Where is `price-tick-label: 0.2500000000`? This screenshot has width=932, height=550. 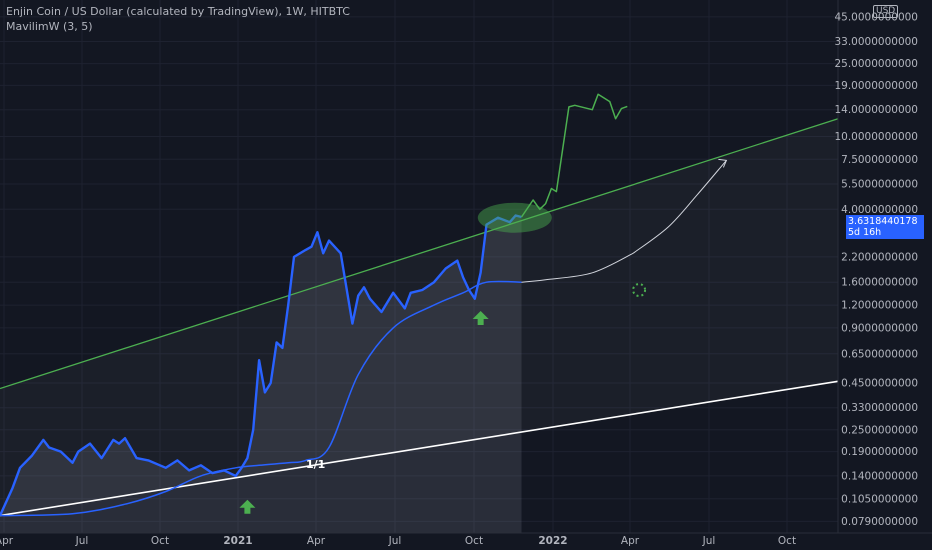
price-tick-label: 0.2500000000 is located at coordinates (879, 430).